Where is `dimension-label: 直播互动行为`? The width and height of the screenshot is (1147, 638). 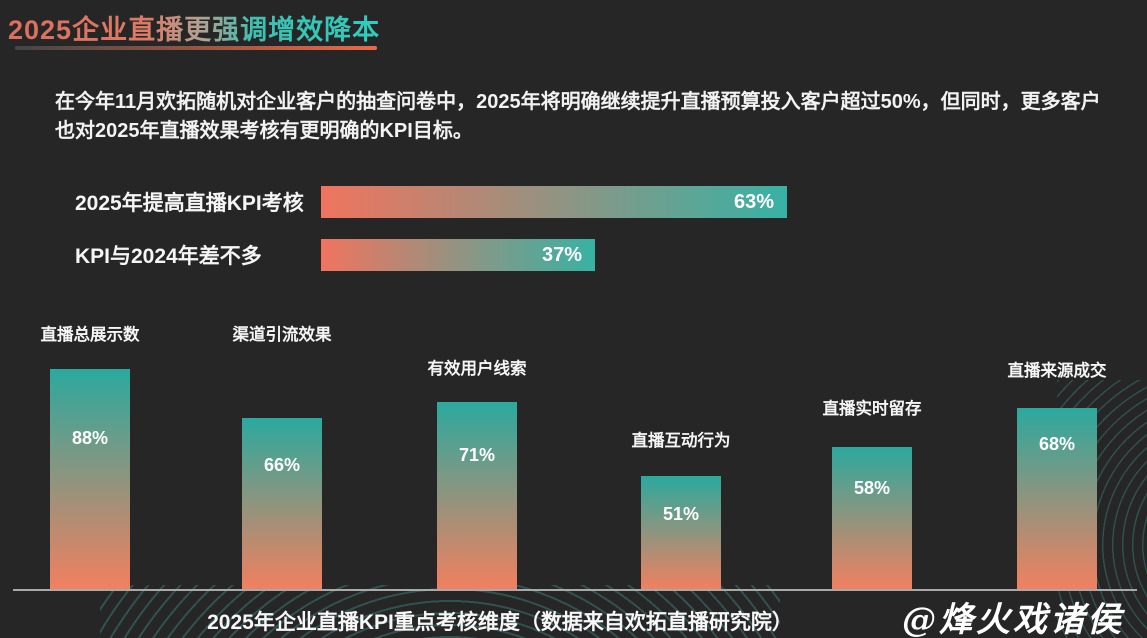 dimension-label: 直播互动行为 is located at coordinates (681, 441).